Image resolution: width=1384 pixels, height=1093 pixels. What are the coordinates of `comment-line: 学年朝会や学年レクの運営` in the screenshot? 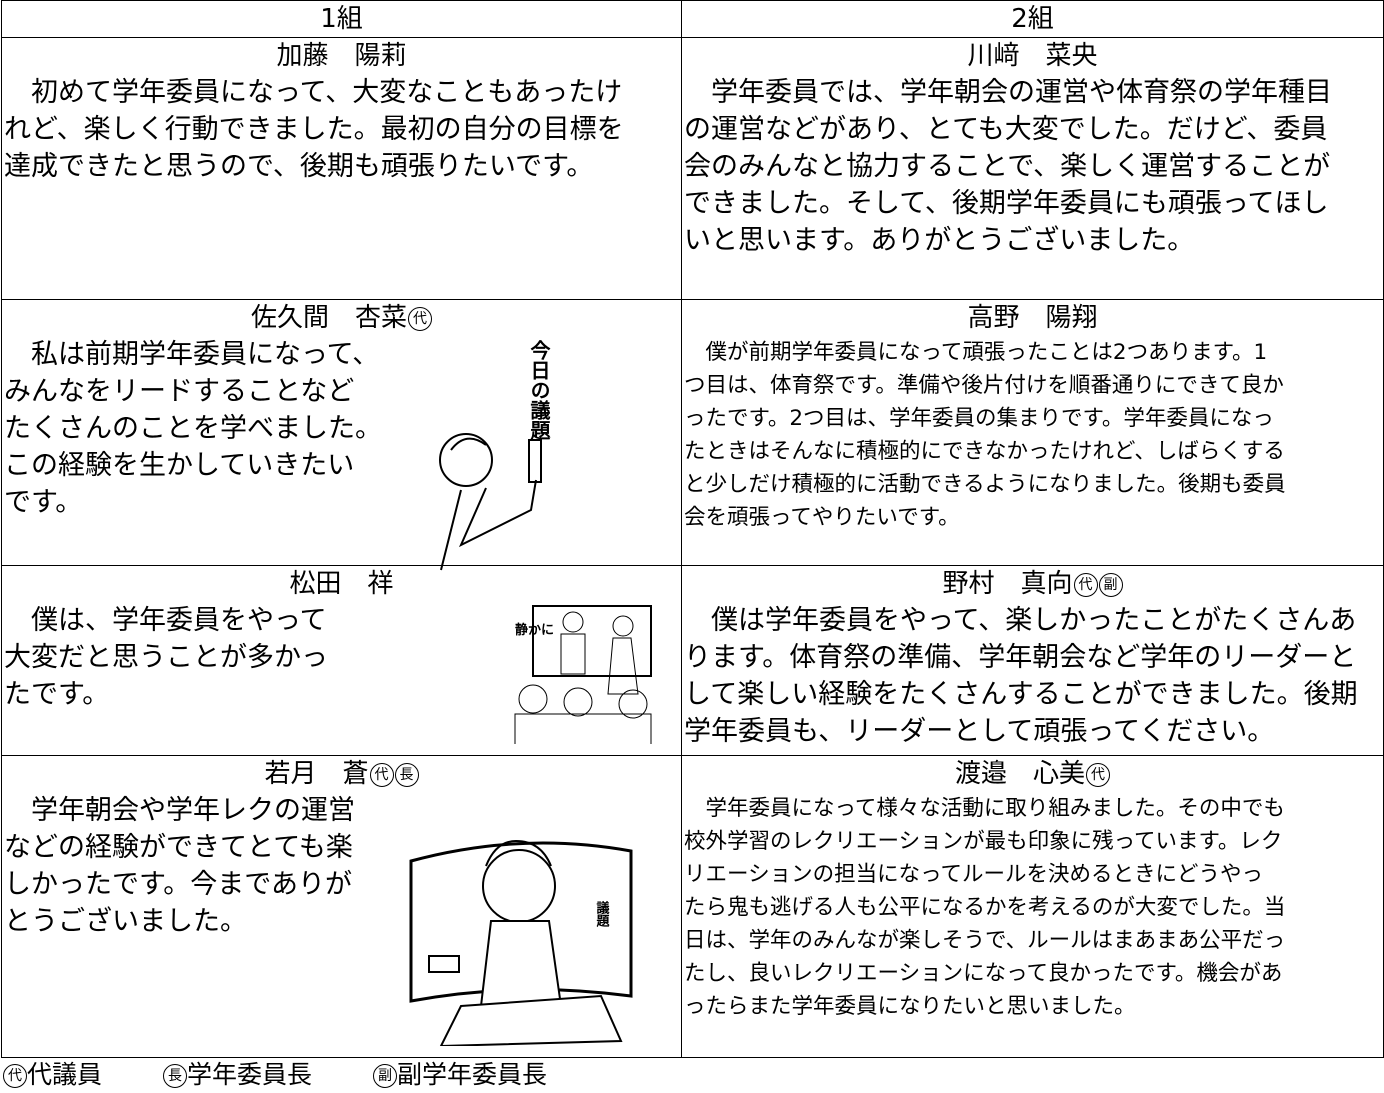 It's located at (179, 810).